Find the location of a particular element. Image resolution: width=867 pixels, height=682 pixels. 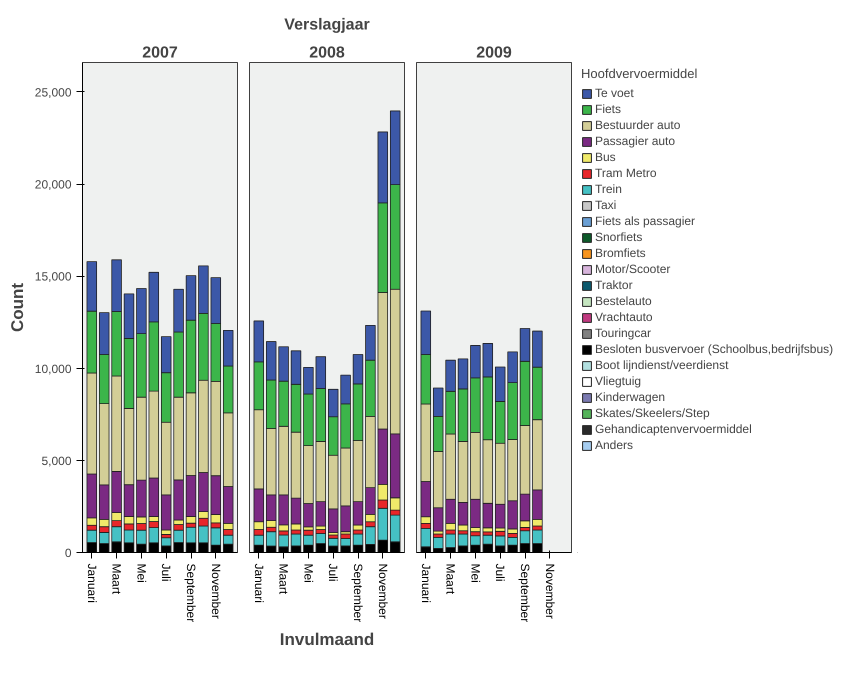

y-tick-label: 10,000 is located at coordinates (53, 369).